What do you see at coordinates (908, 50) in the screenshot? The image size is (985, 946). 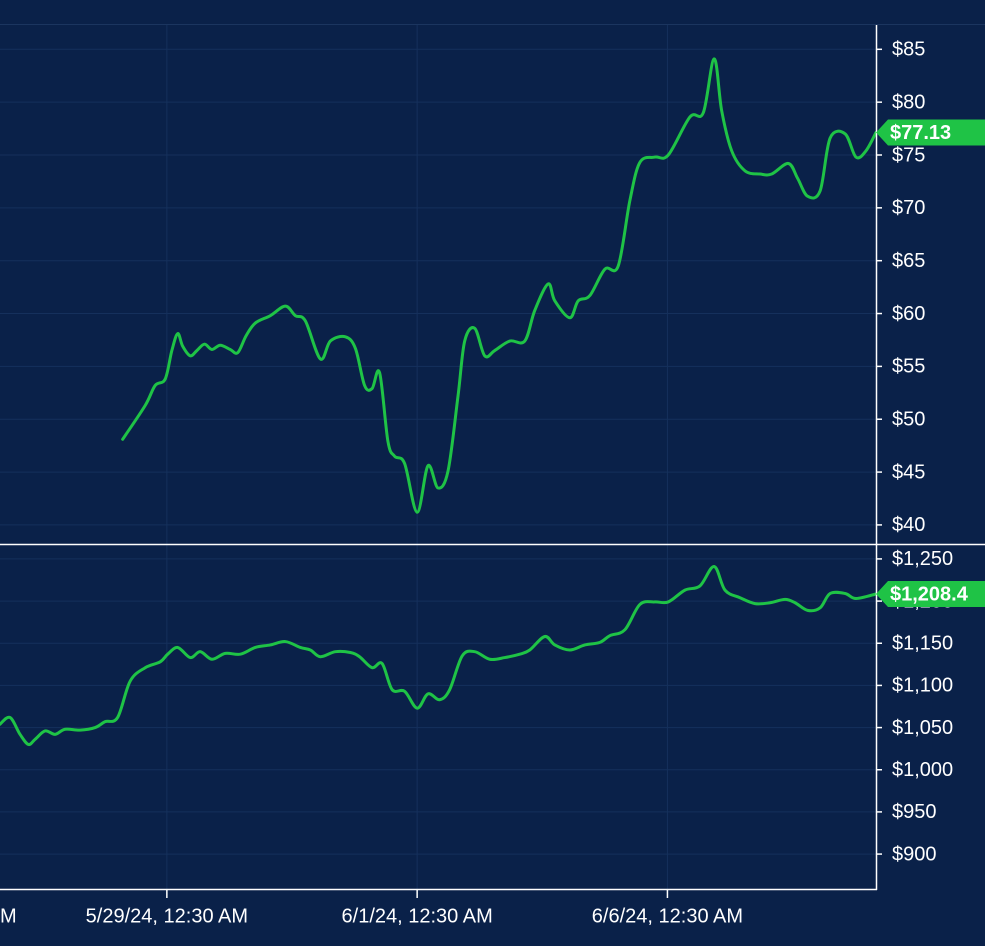 I see `y-tick-label: $85` at bounding box center [908, 50].